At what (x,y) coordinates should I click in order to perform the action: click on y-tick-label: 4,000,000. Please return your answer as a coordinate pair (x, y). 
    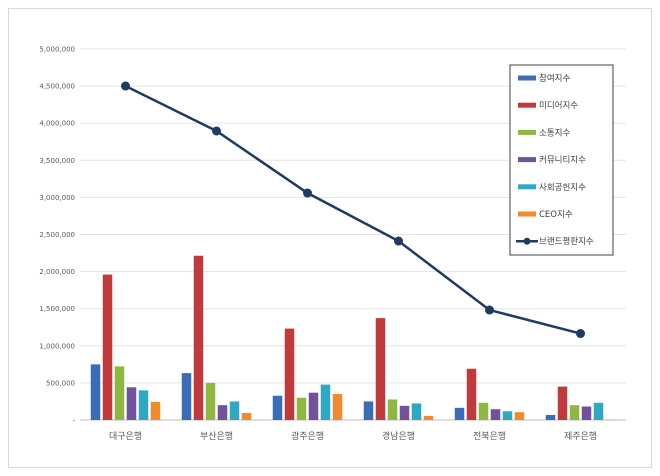
    Looking at the image, I should click on (57, 124).